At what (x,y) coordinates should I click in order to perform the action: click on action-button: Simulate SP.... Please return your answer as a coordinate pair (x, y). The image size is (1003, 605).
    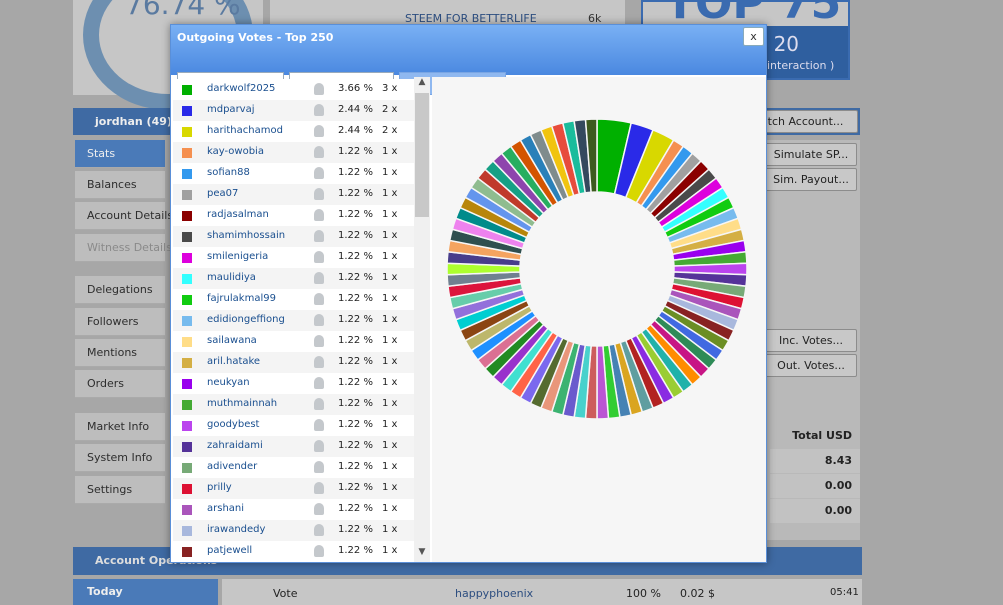
    Looking at the image, I should click on (811, 154).